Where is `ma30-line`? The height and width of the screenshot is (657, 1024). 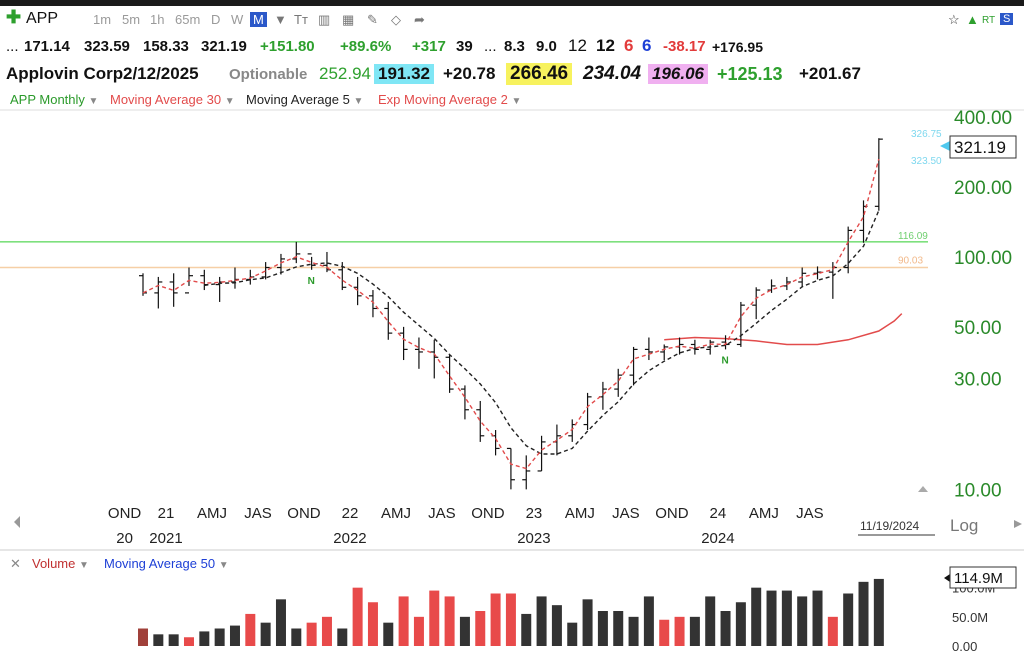
ma30-line is located at coordinates (783, 329).